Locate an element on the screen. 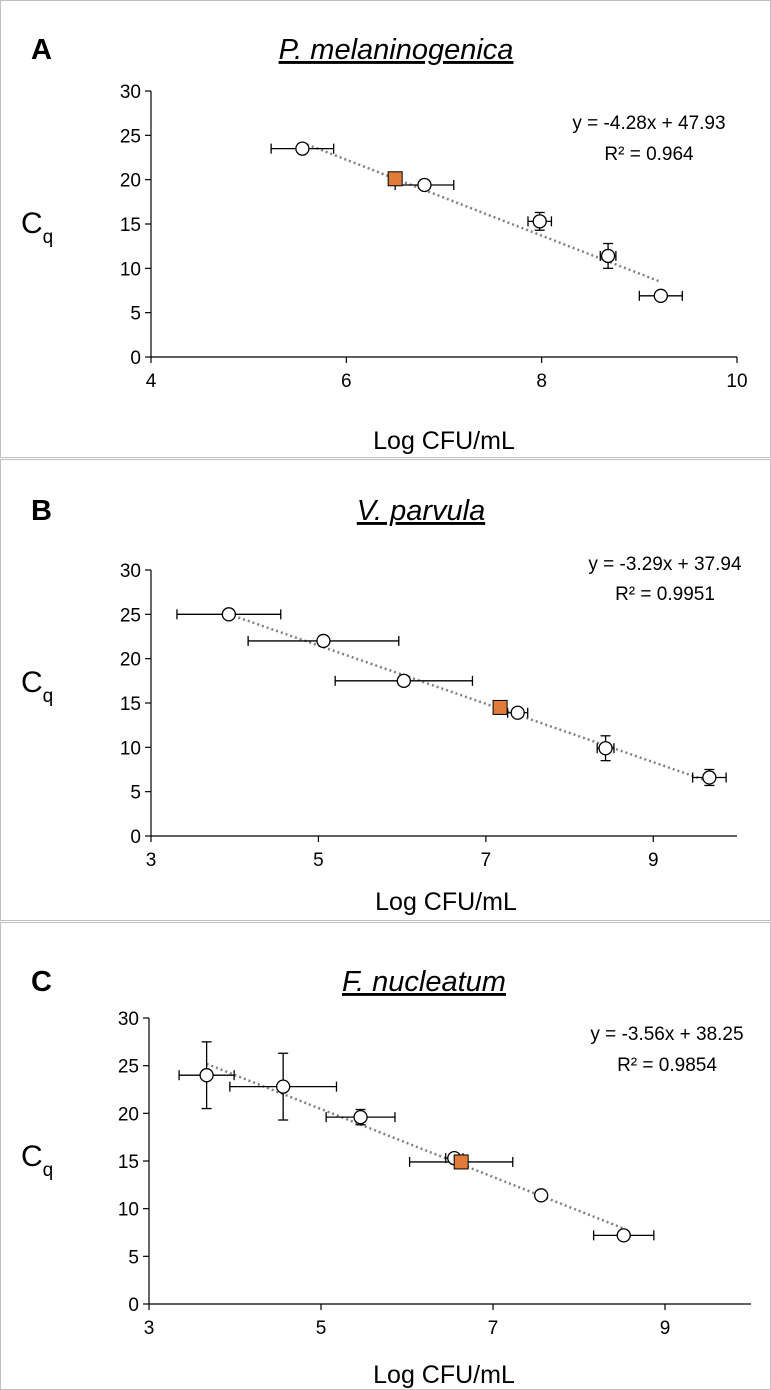 The height and width of the screenshot is (1390, 771). r-squared: R² = 0.9951 is located at coordinates (665, 594).